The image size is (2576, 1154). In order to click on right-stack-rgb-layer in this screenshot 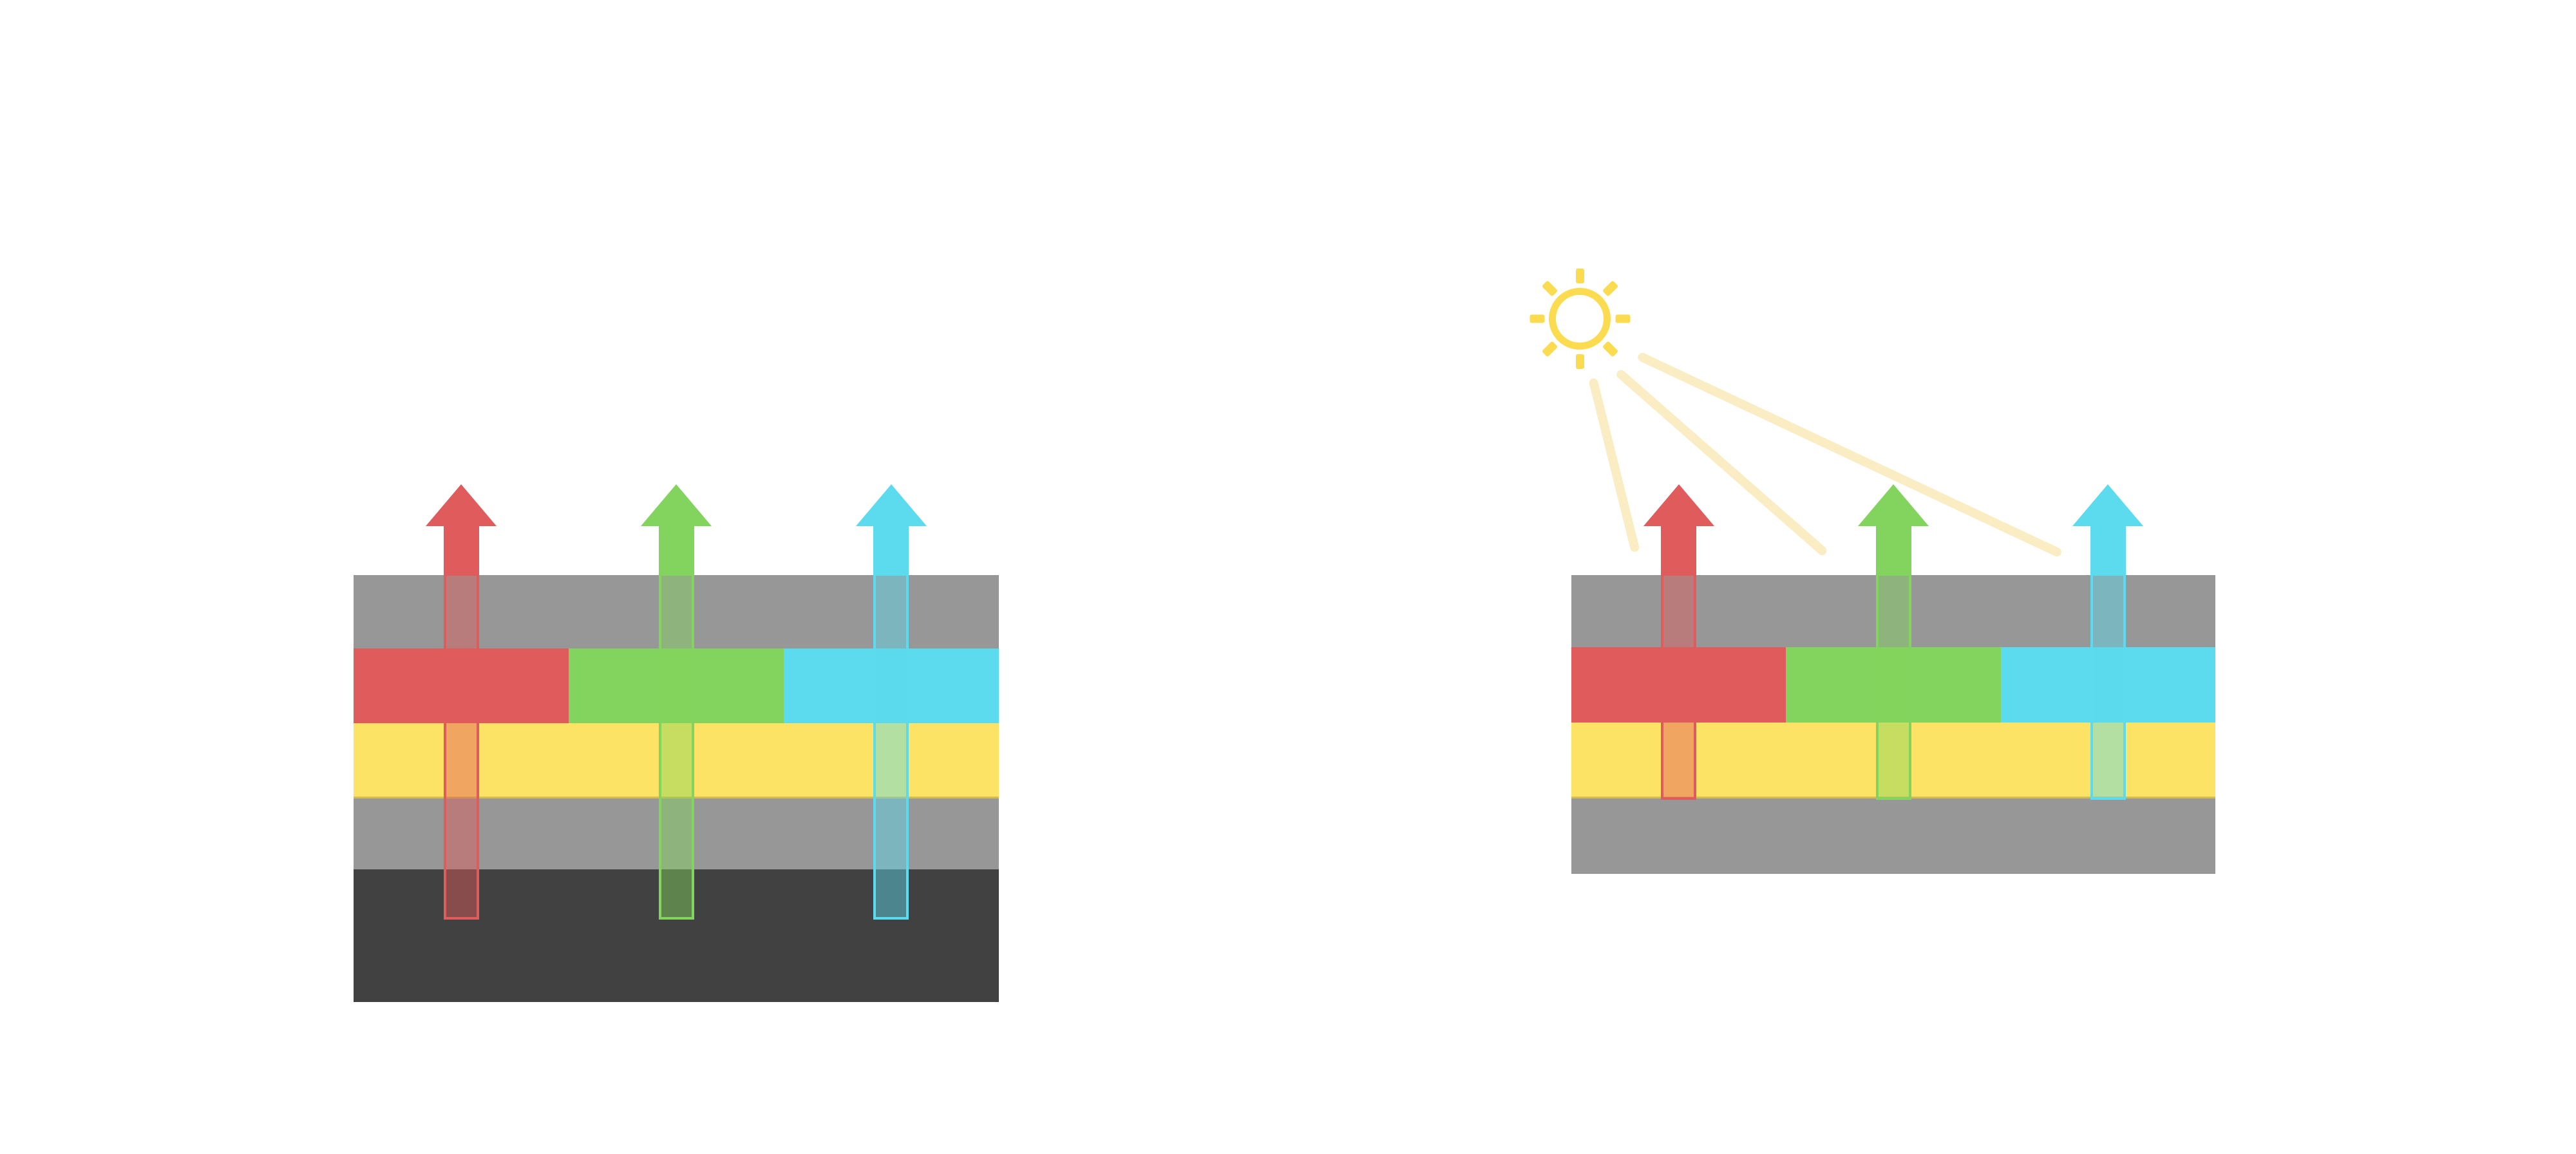, I will do `click(1893, 685)`.